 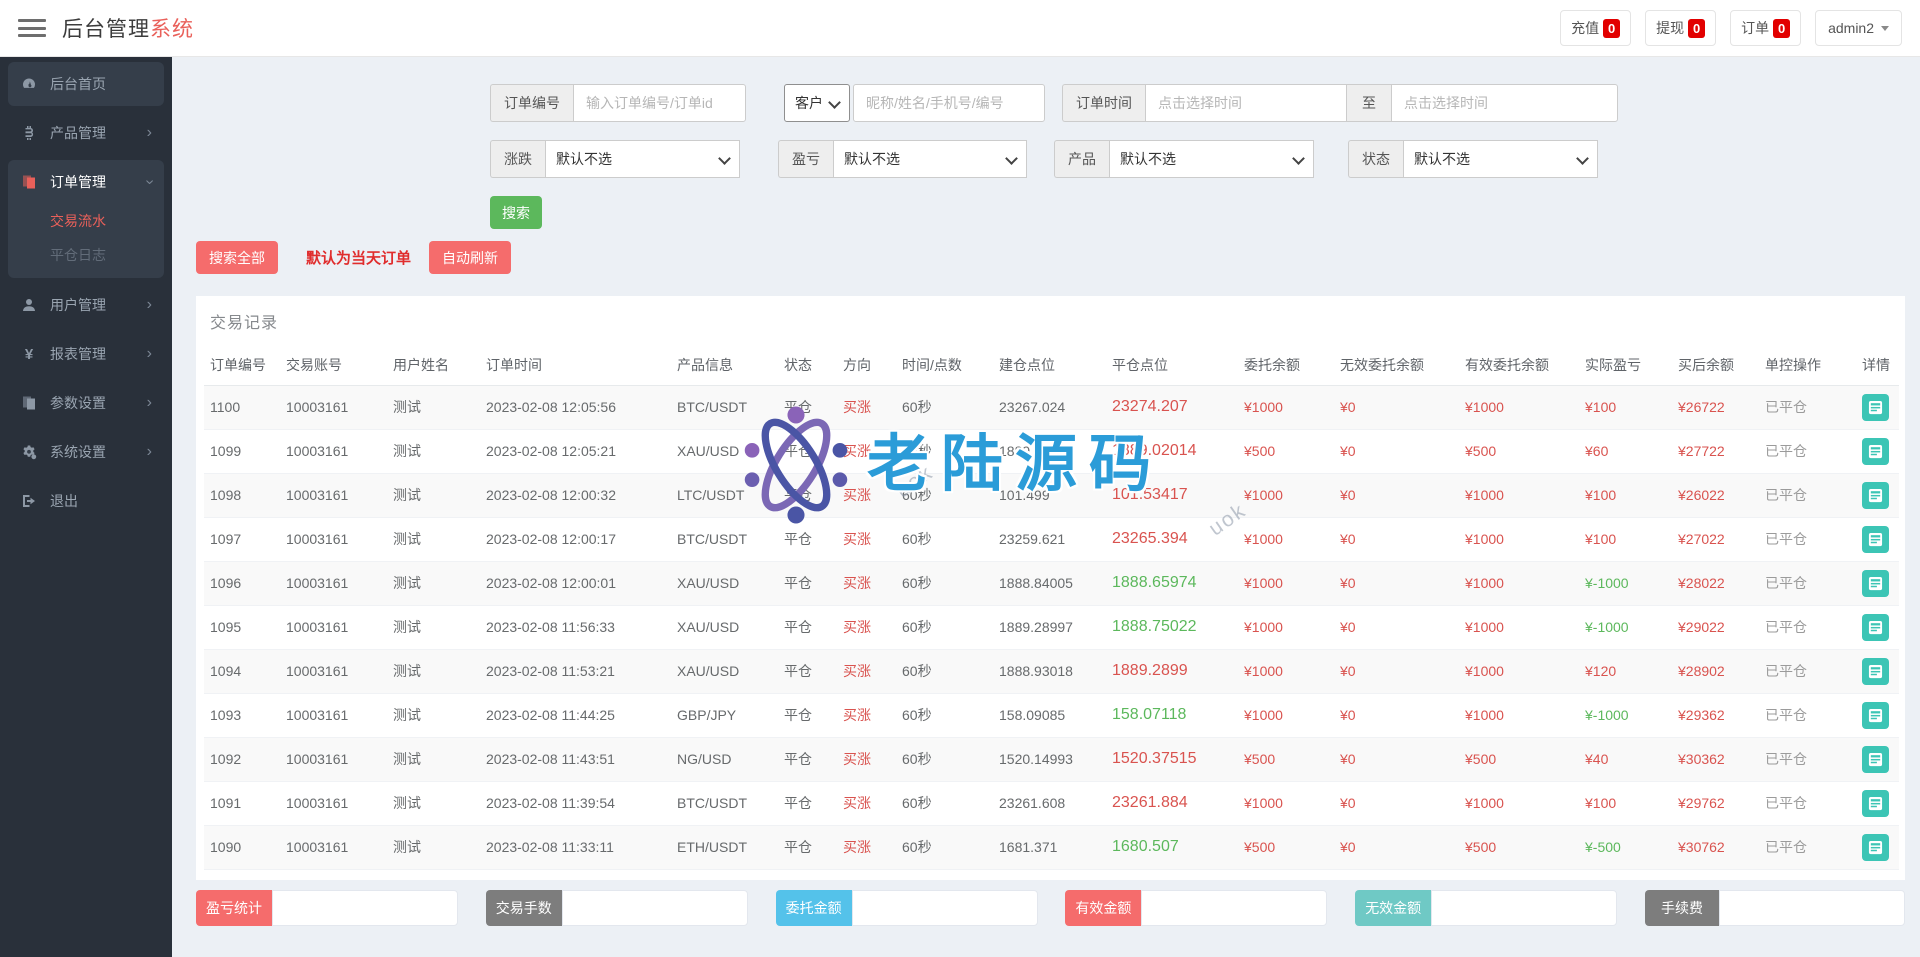 What do you see at coordinates (817, 103) in the screenshot?
I see `customer-type-select: 客户` at bounding box center [817, 103].